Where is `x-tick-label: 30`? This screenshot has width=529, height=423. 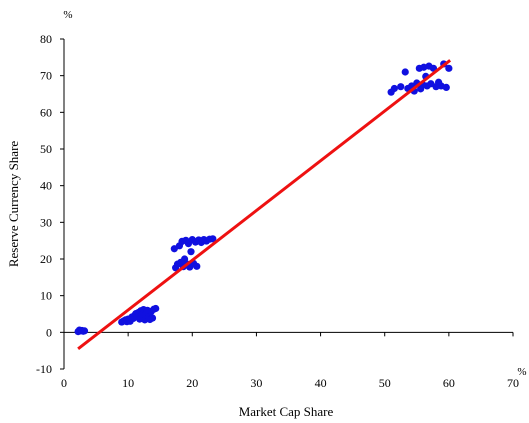
x-tick-label: 30 is located at coordinates (256, 383).